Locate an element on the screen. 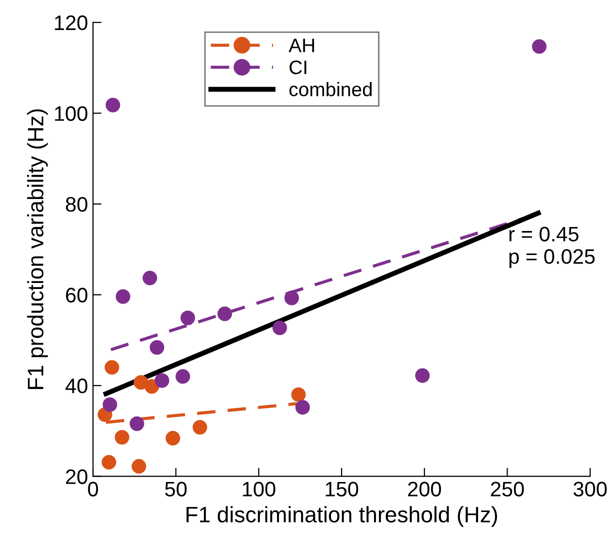  x-tick-label: 150 is located at coordinates (342, 489).